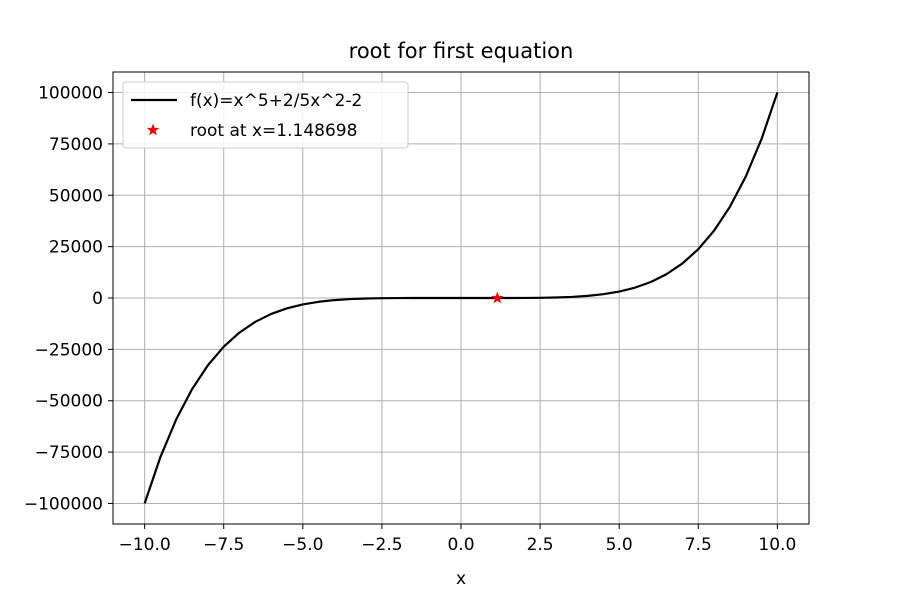 The image size is (900, 600). I want to click on legend: f(x)=x^5+2/5x^2-2 root at x=1.148698, so click(265, 115).